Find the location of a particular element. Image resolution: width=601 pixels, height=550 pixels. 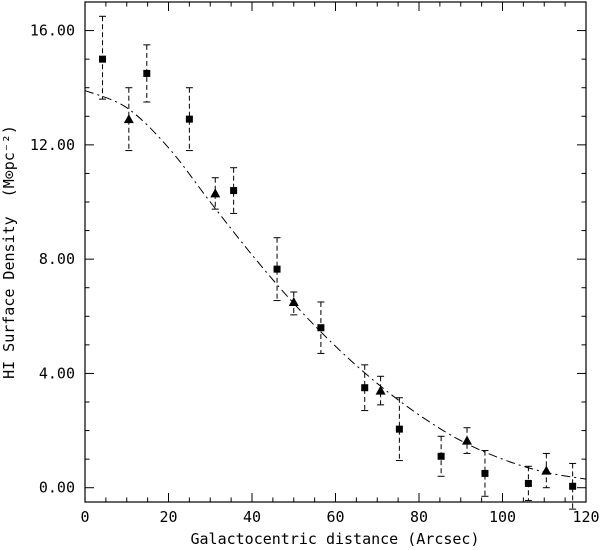

y-tick-labels: 0.00 4.00 8.00 12.00 16.00 is located at coordinates (52, 259).